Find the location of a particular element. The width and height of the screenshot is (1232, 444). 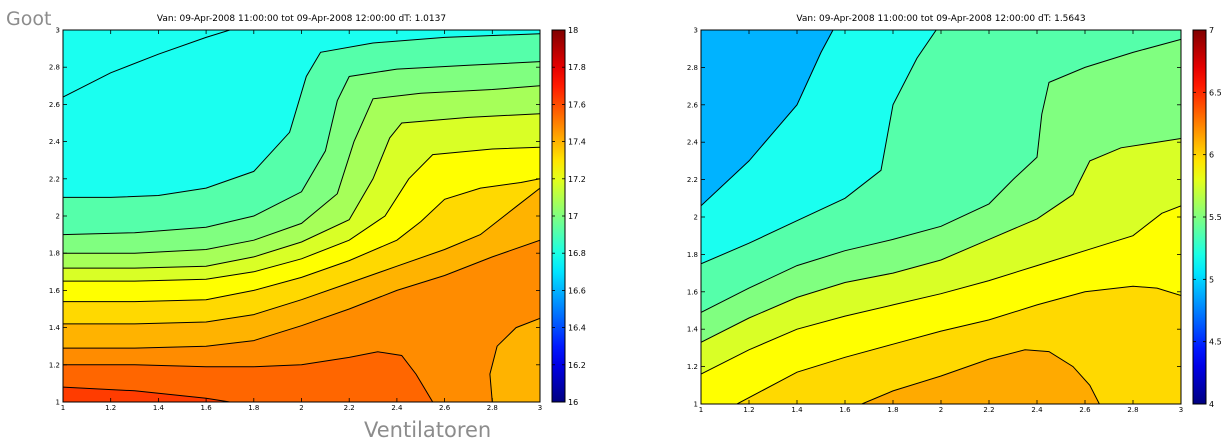

colorbar-tick-label: 4 is located at coordinates (1211, 404).